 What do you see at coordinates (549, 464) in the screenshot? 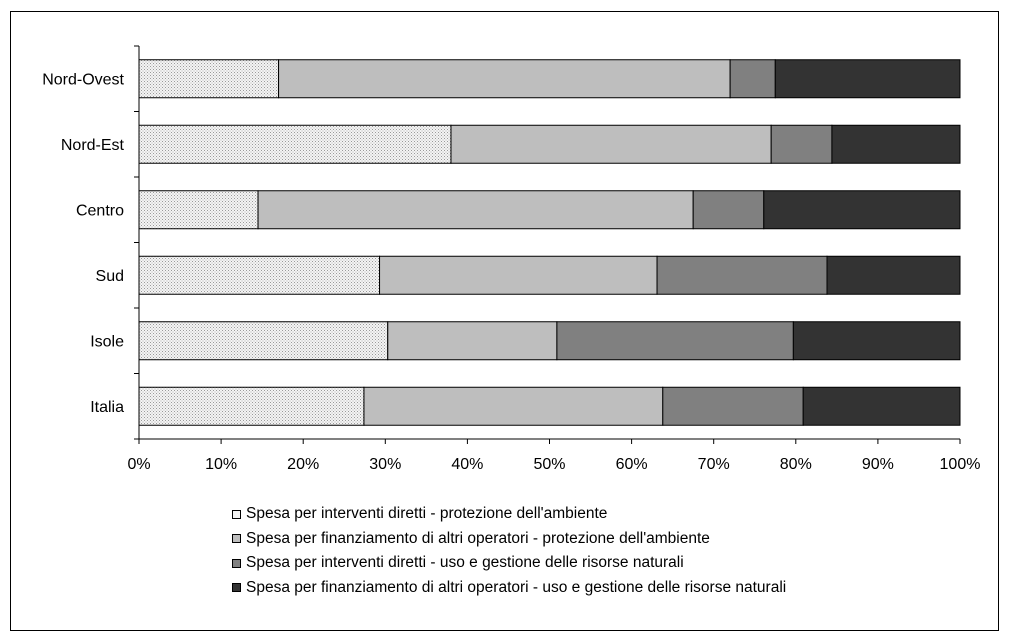
I see `x-tick-label: 50%` at bounding box center [549, 464].